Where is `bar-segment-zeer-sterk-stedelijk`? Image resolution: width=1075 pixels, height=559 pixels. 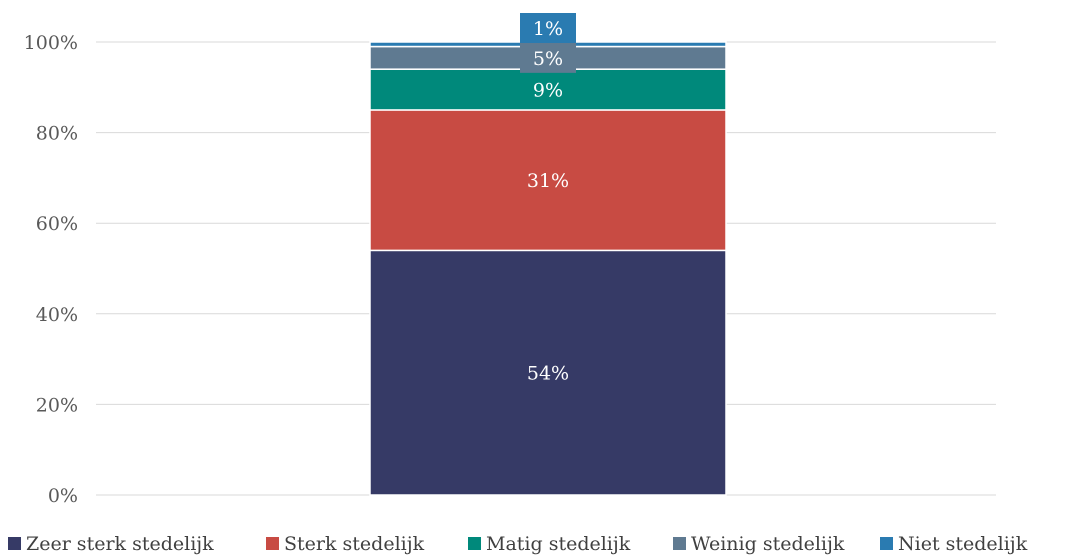 bar-segment-zeer-sterk-stedelijk is located at coordinates (548, 372).